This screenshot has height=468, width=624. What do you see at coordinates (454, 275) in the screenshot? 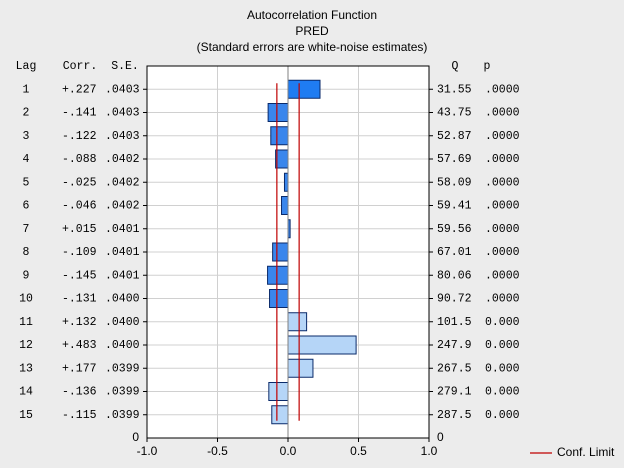
I see `q-label: 80.06` at bounding box center [454, 275].